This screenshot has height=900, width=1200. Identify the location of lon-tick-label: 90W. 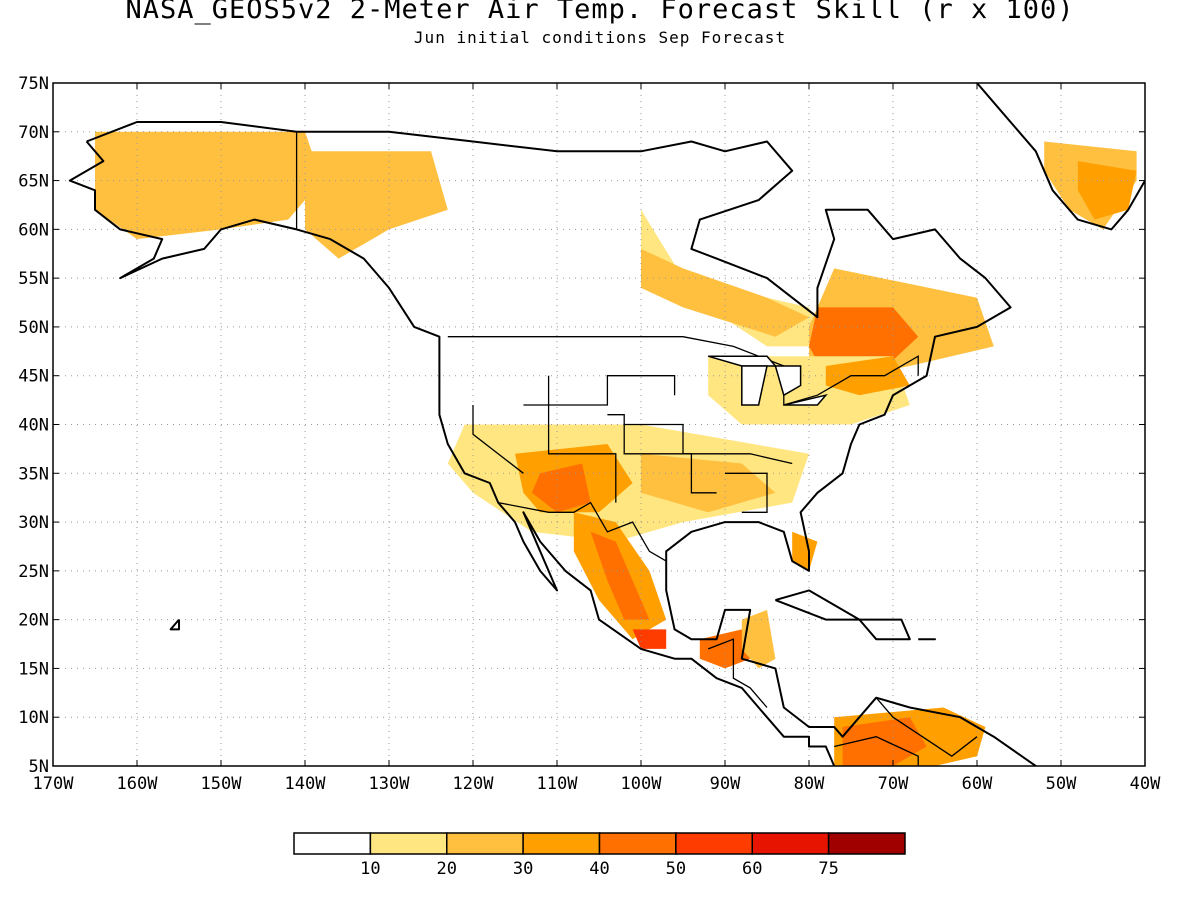
(725, 784).